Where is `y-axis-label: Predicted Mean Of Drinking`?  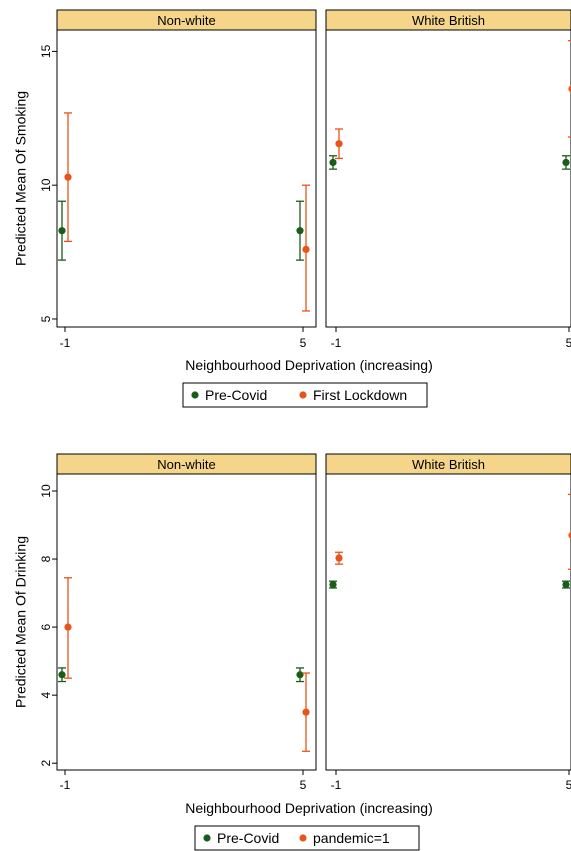 y-axis-label: Predicted Mean Of Drinking is located at coordinates (21, 622).